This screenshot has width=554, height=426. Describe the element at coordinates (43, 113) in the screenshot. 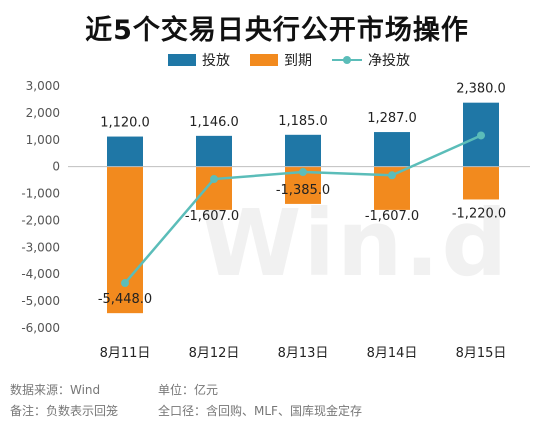

I see `y-tick-label: 2,000` at that location.